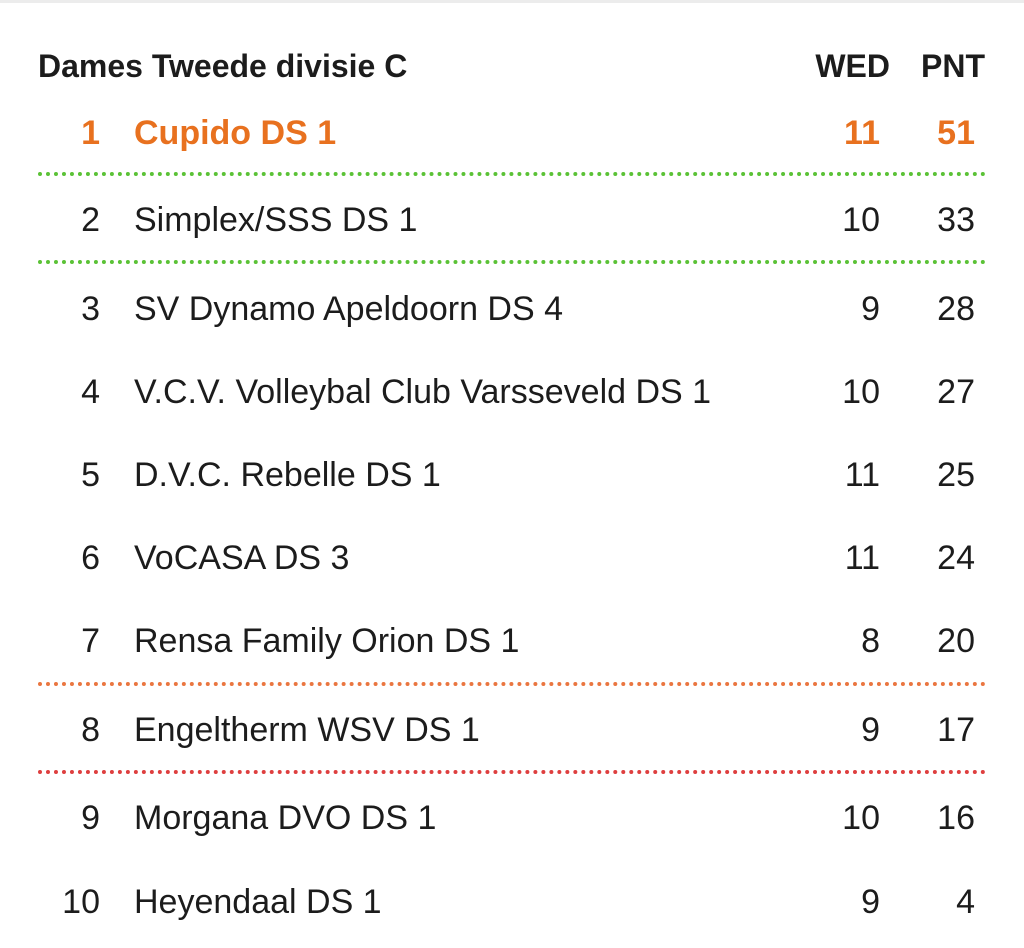 Image resolution: width=1024 pixels, height=948 pixels. I want to click on points: 25, so click(956, 475).